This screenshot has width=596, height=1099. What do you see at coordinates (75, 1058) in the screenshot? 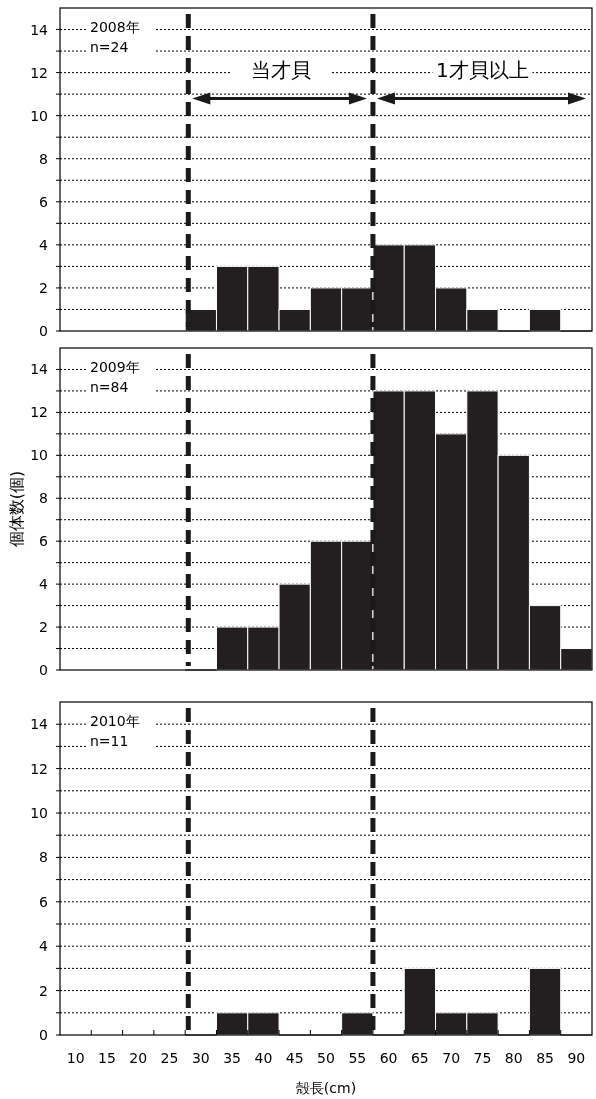
I see `x-tick-label: 10` at bounding box center [75, 1058].